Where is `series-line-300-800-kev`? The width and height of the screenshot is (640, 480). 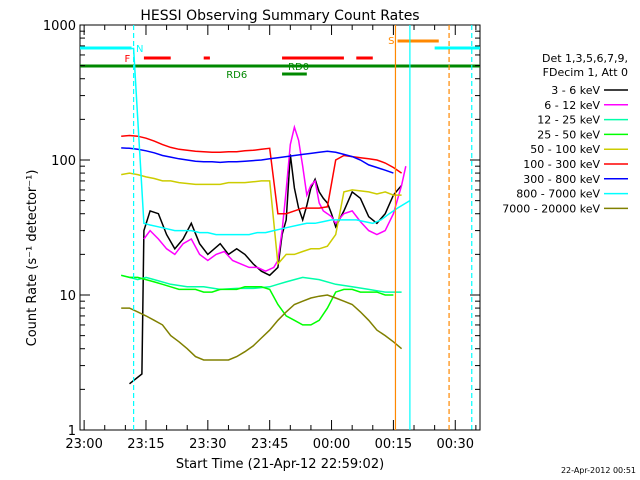
series-line-300-800-kev is located at coordinates (257, 160).